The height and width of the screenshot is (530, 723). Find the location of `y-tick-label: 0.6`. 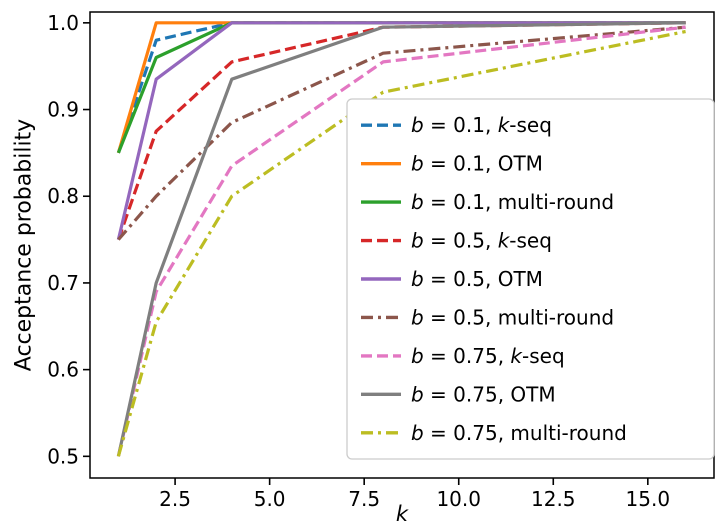

y-tick-label: 0.6 is located at coordinates (63, 370).